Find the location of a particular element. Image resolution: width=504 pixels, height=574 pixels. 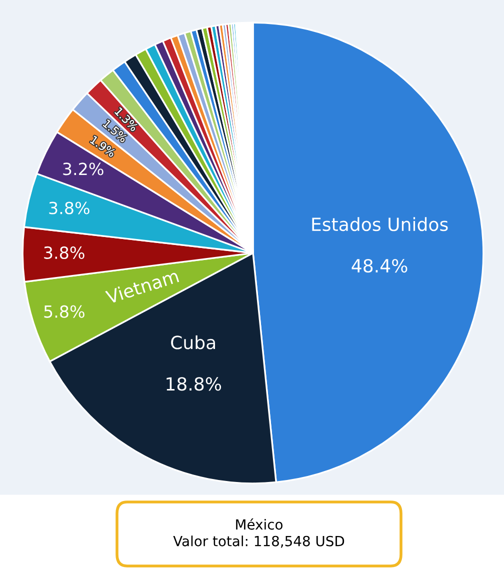

data-label: 3.2% is located at coordinates (83, 169).